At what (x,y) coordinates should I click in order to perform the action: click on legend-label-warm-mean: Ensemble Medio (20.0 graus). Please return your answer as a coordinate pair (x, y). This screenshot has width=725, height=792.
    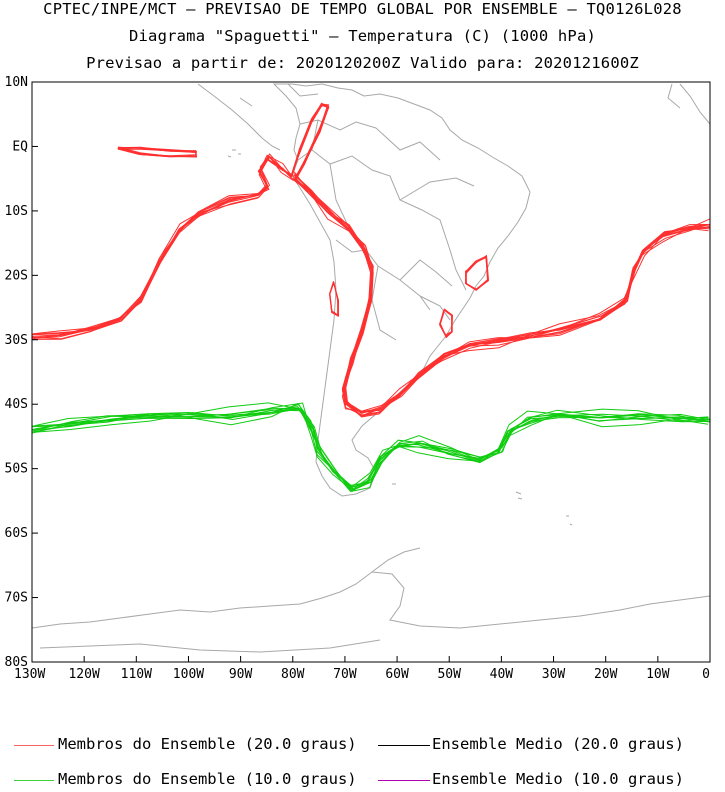
    Looking at the image, I should click on (558, 744).